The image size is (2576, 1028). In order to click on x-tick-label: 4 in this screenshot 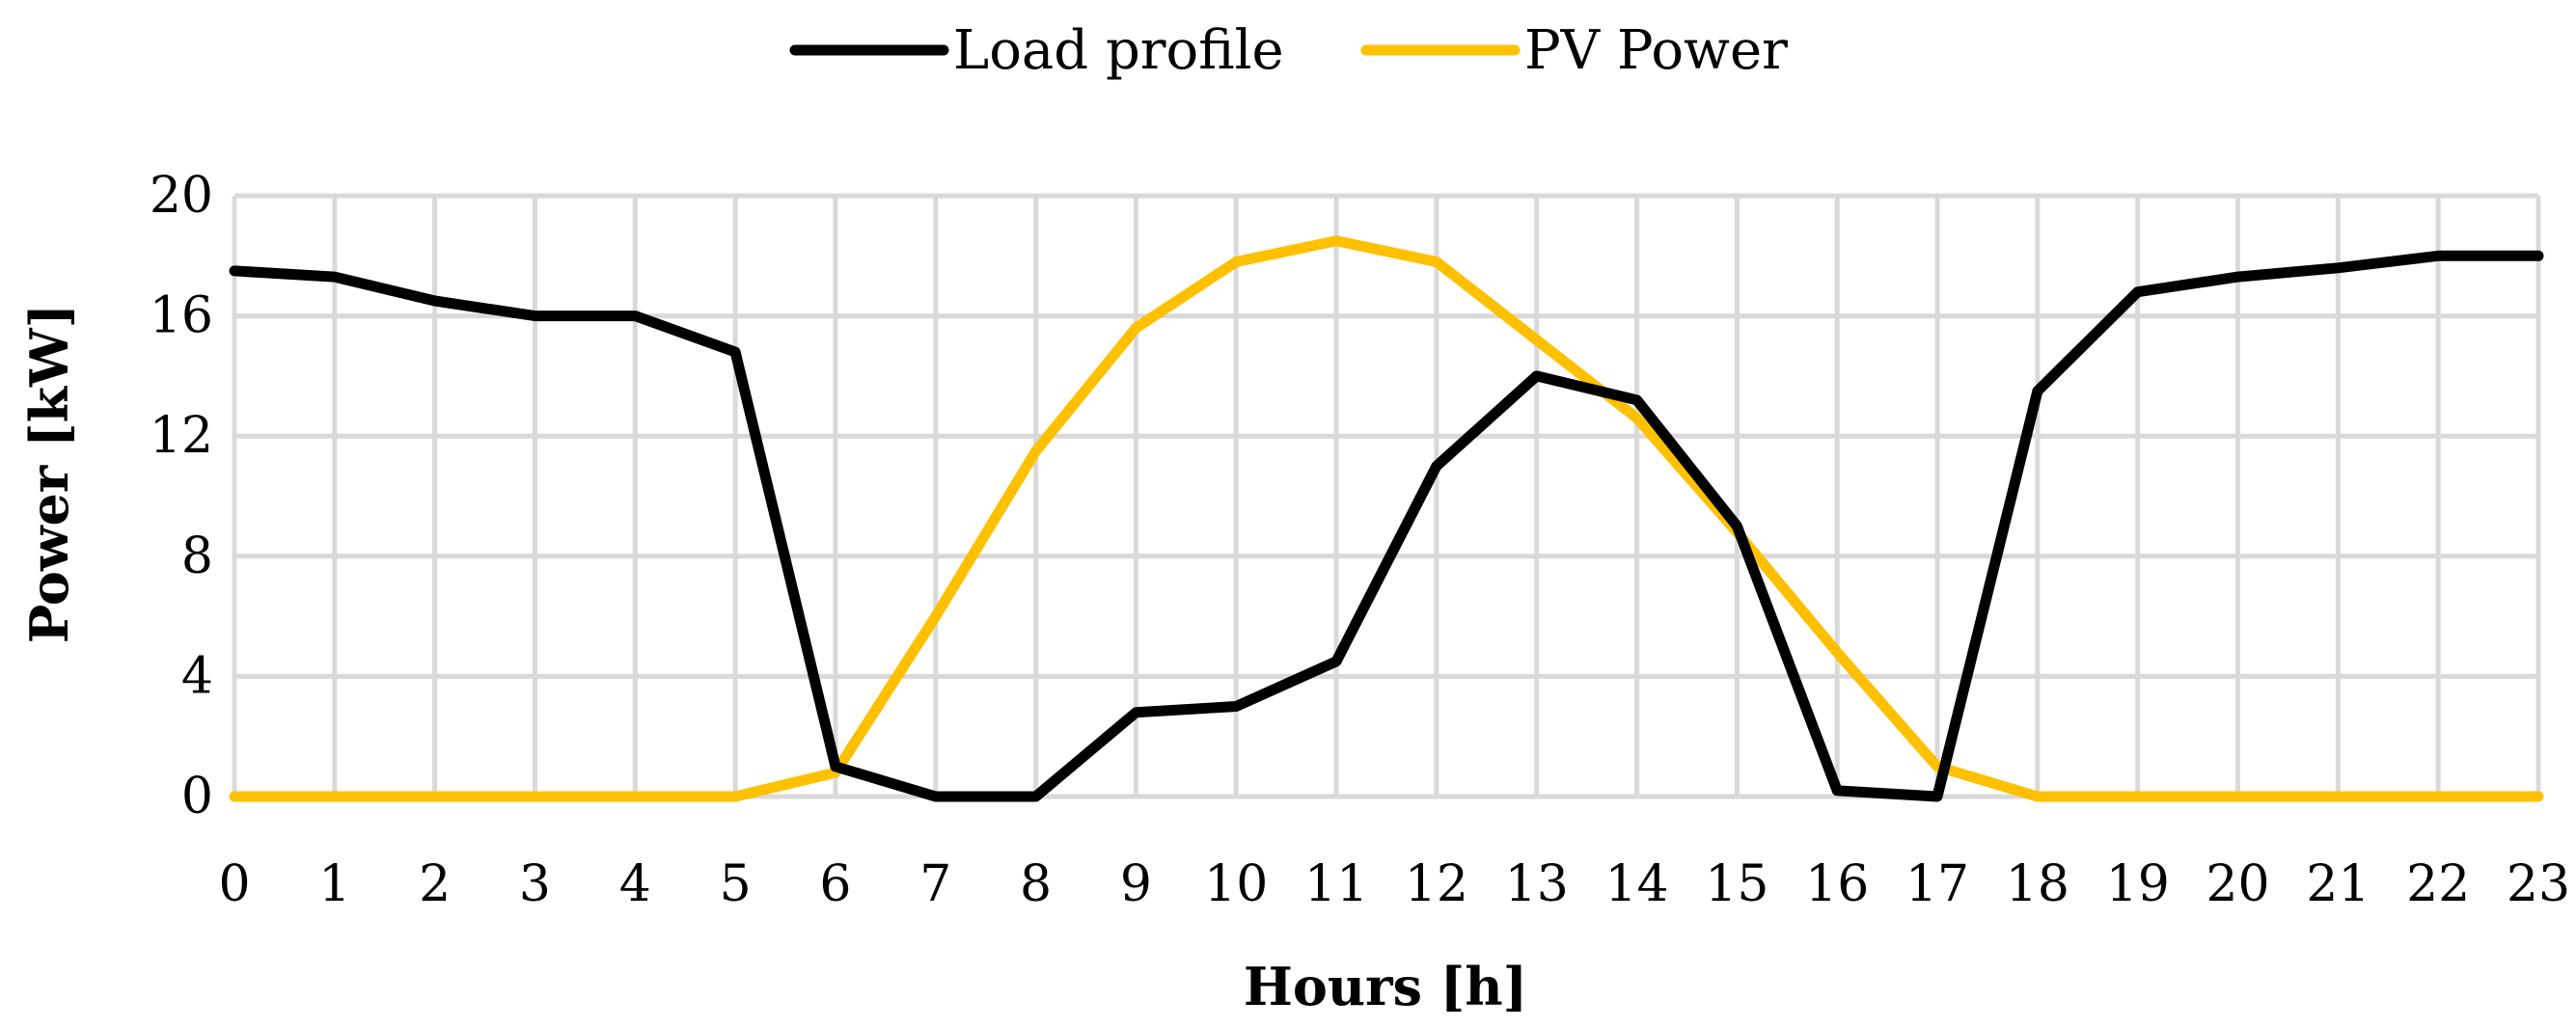, I will do `click(635, 884)`.